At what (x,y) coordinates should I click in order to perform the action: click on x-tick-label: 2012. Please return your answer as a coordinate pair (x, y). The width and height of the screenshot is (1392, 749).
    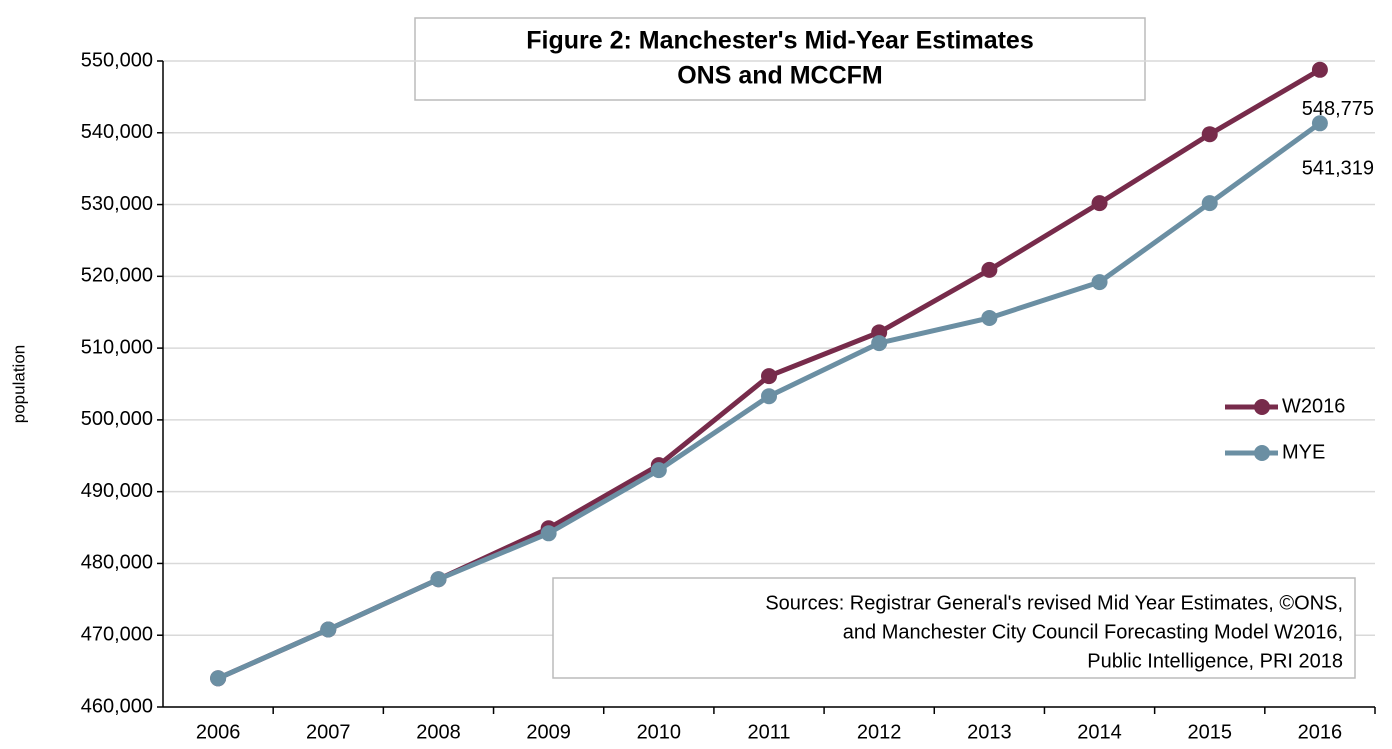
    Looking at the image, I should click on (879, 732).